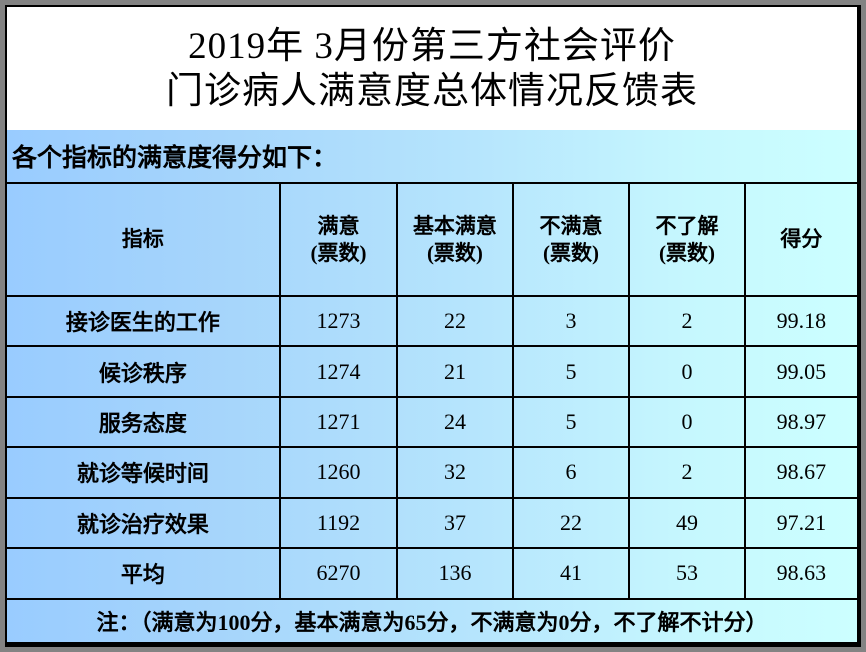 The width and height of the screenshot is (866, 652). Describe the element at coordinates (338, 422) in the screenshot. I see `cell-satisfied: 1271` at that location.